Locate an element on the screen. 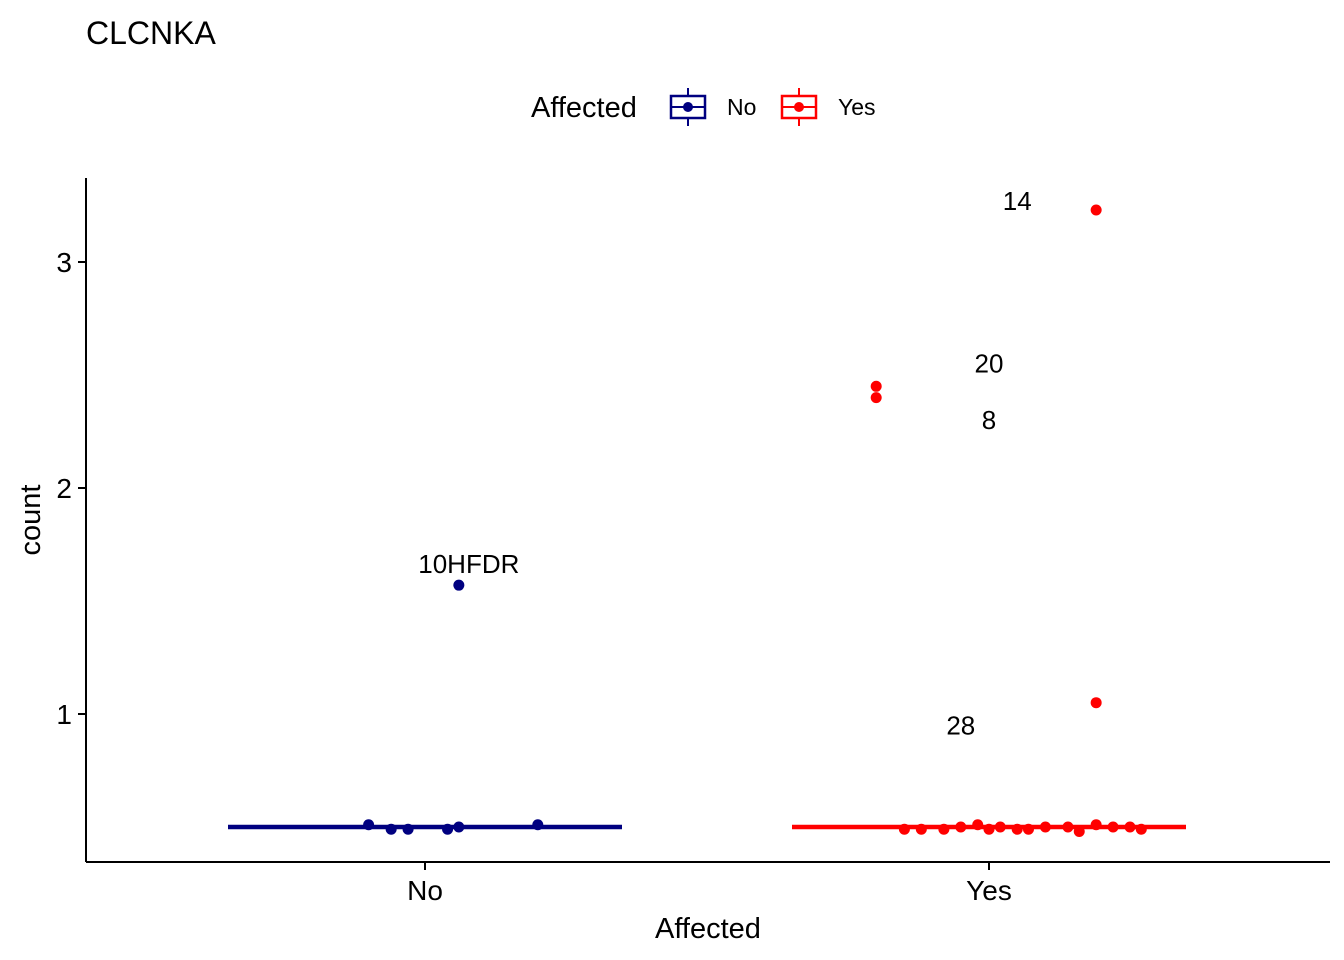 This screenshot has height=960, width=1344. y-axis-title: count is located at coordinates (31, 520).